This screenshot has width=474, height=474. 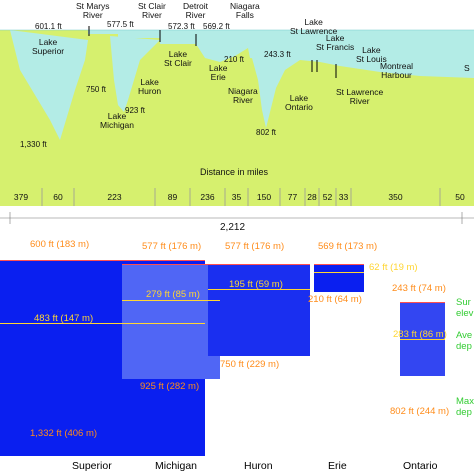 What do you see at coordinates (259, 289) in the screenshot?
I see `huron-avg-line` at bounding box center [259, 289].